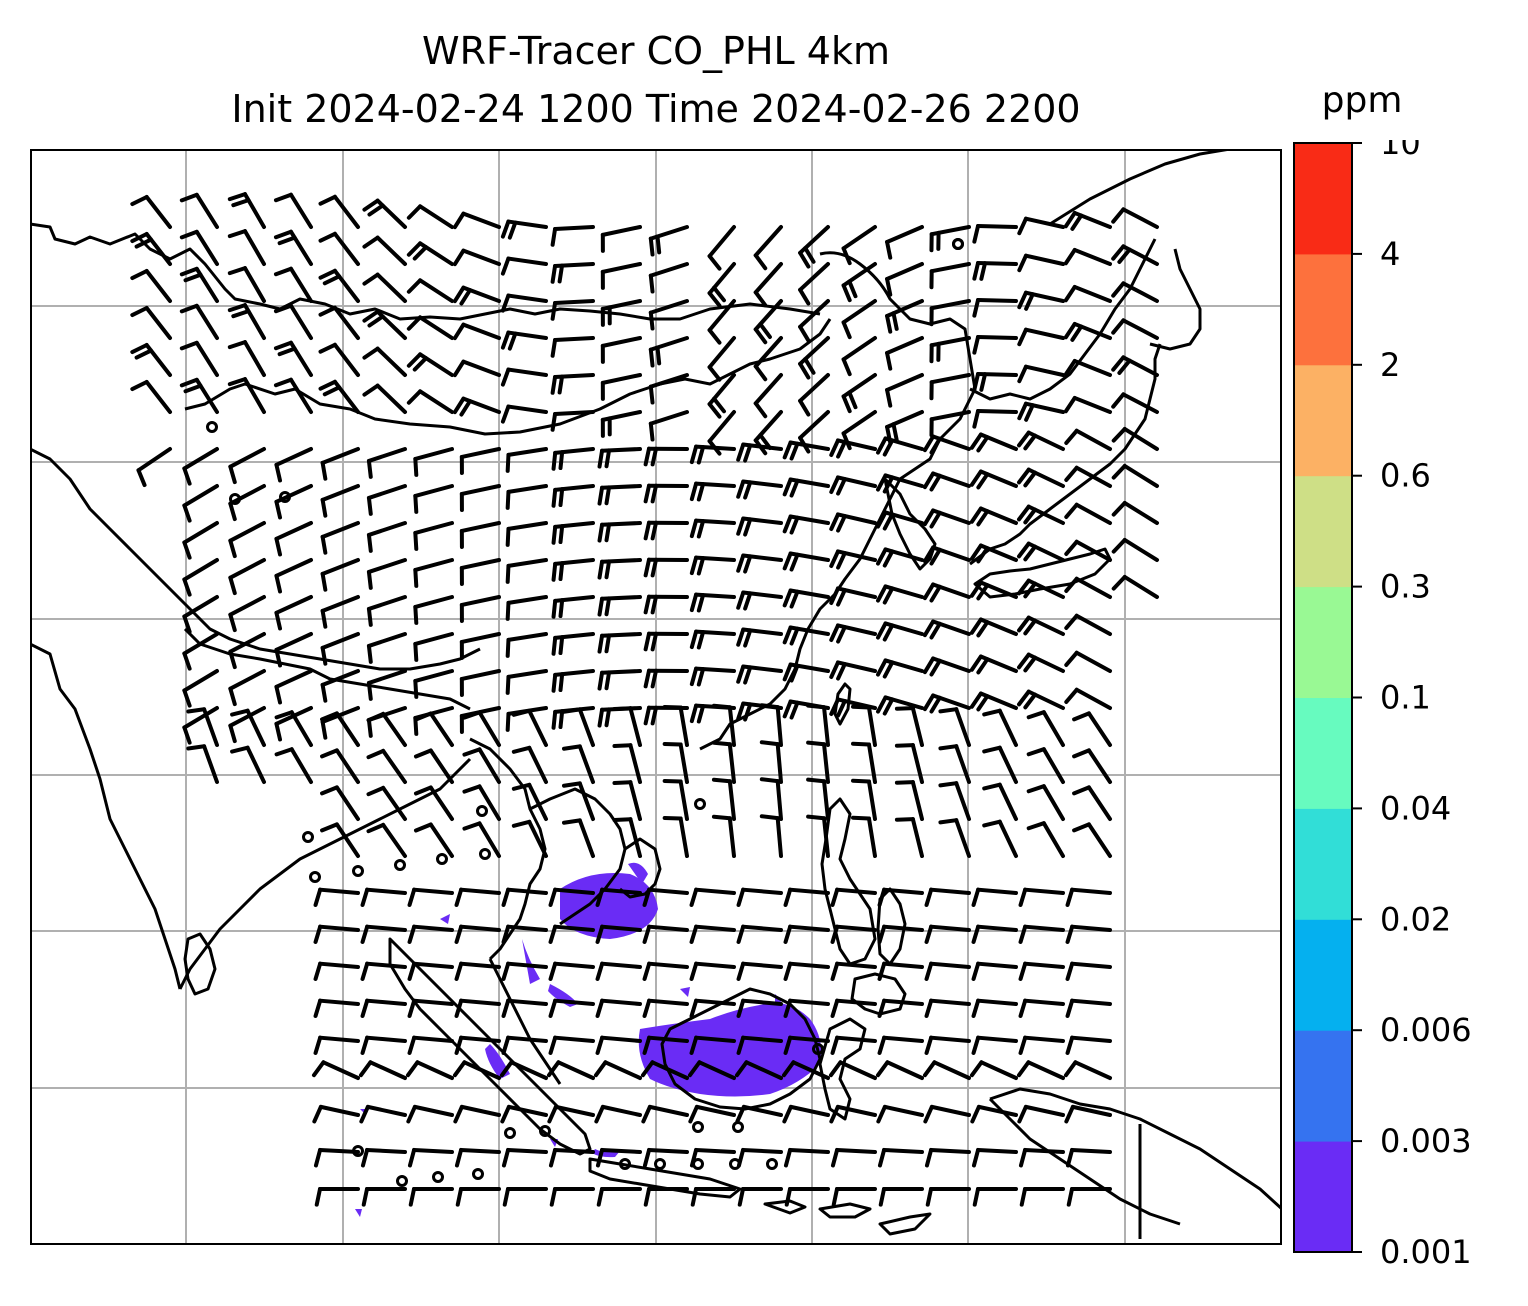 The image size is (1528, 1306). Describe the element at coordinates (1405, 698) in the screenshot. I see `colorbar-tick-label: 0.1` at that location.